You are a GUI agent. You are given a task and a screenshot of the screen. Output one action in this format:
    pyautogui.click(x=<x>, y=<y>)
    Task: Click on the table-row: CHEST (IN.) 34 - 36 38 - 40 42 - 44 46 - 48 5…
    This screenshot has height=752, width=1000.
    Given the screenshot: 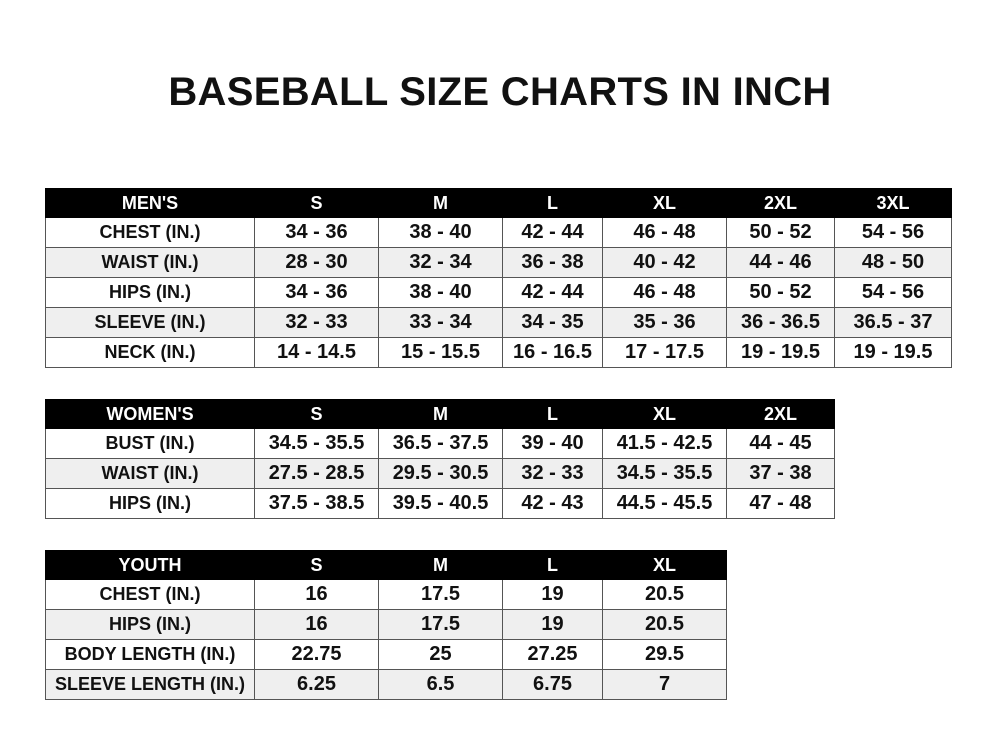 What is the action you would take?
    pyautogui.click(x=498, y=232)
    